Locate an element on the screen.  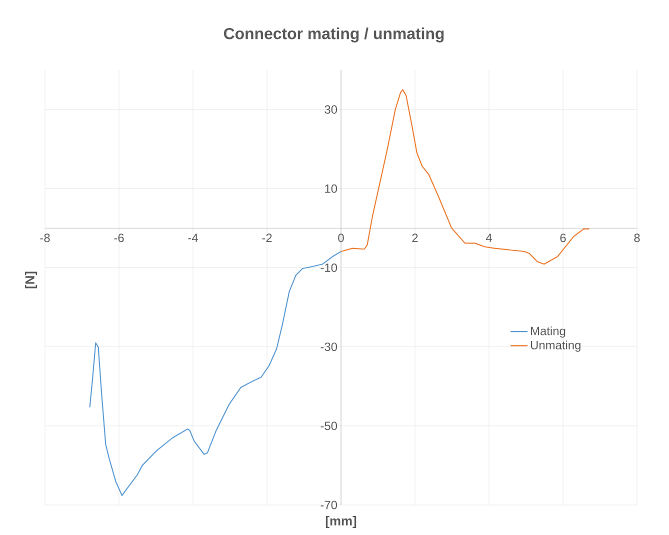
y-tick-label: -70 is located at coordinates (329, 505).